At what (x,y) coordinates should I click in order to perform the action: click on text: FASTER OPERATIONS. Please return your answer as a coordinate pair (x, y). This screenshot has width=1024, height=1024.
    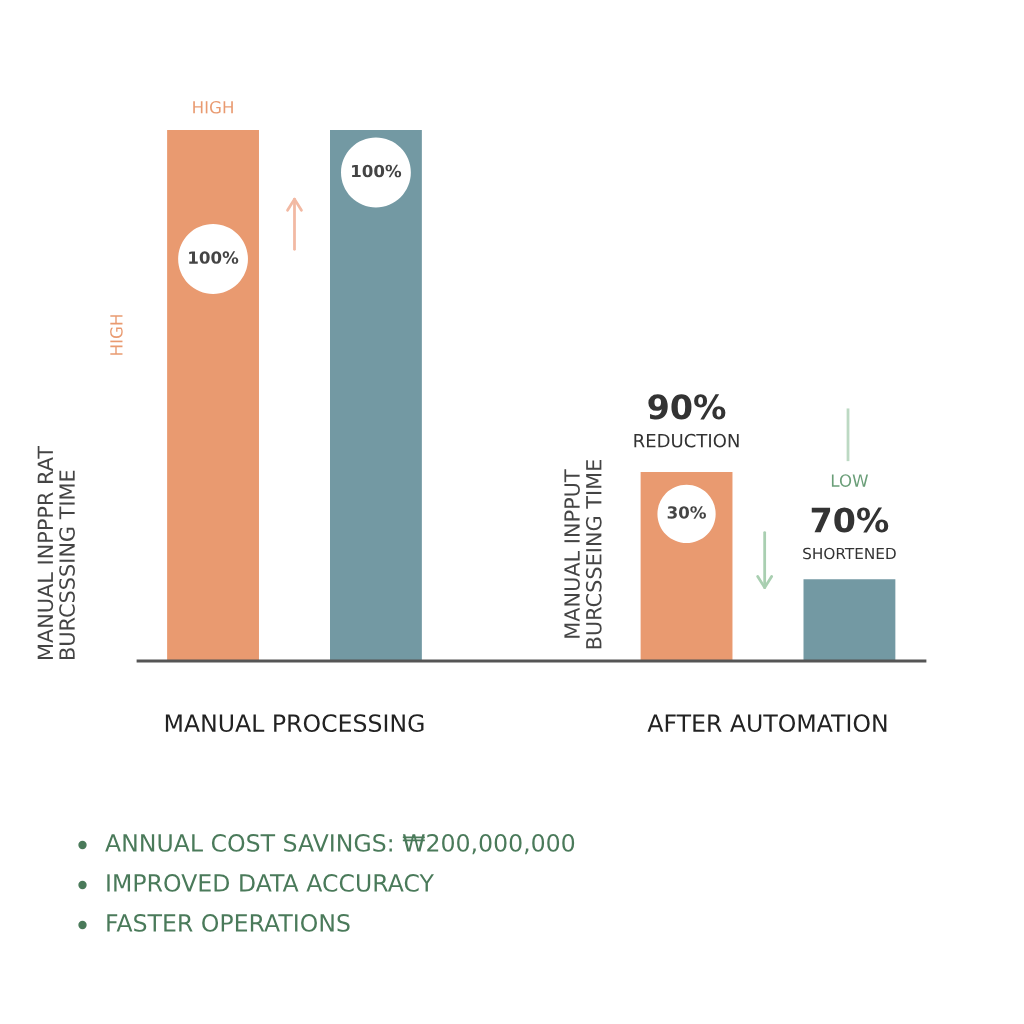
    Looking at the image, I should click on (228, 922).